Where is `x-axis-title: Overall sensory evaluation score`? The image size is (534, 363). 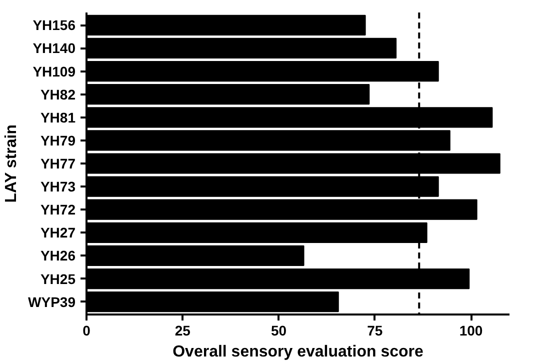
x-axis-title: Overall sensory evaluation score is located at coordinates (298, 352).